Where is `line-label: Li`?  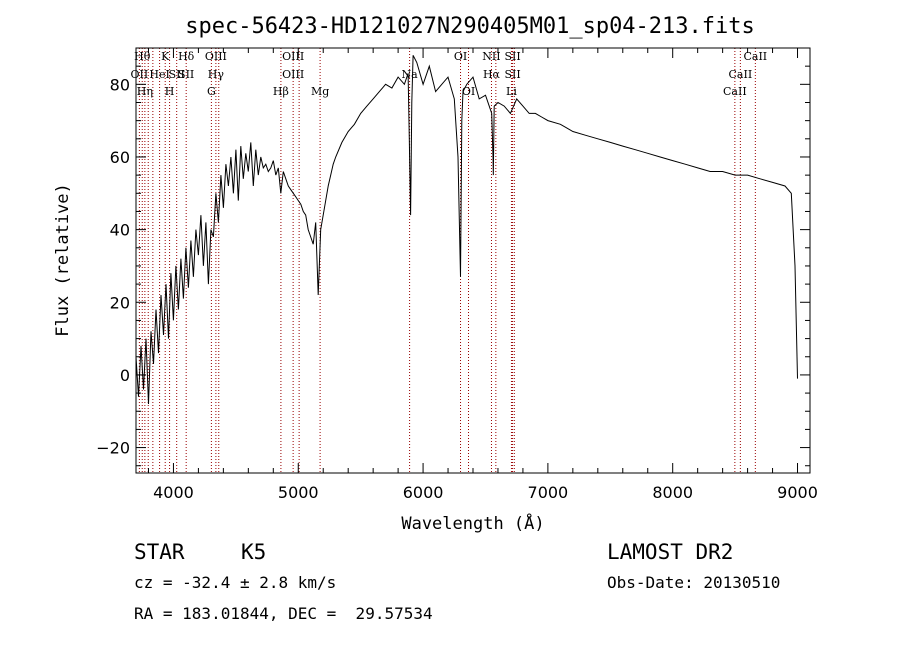 line-label: Li is located at coordinates (511, 91).